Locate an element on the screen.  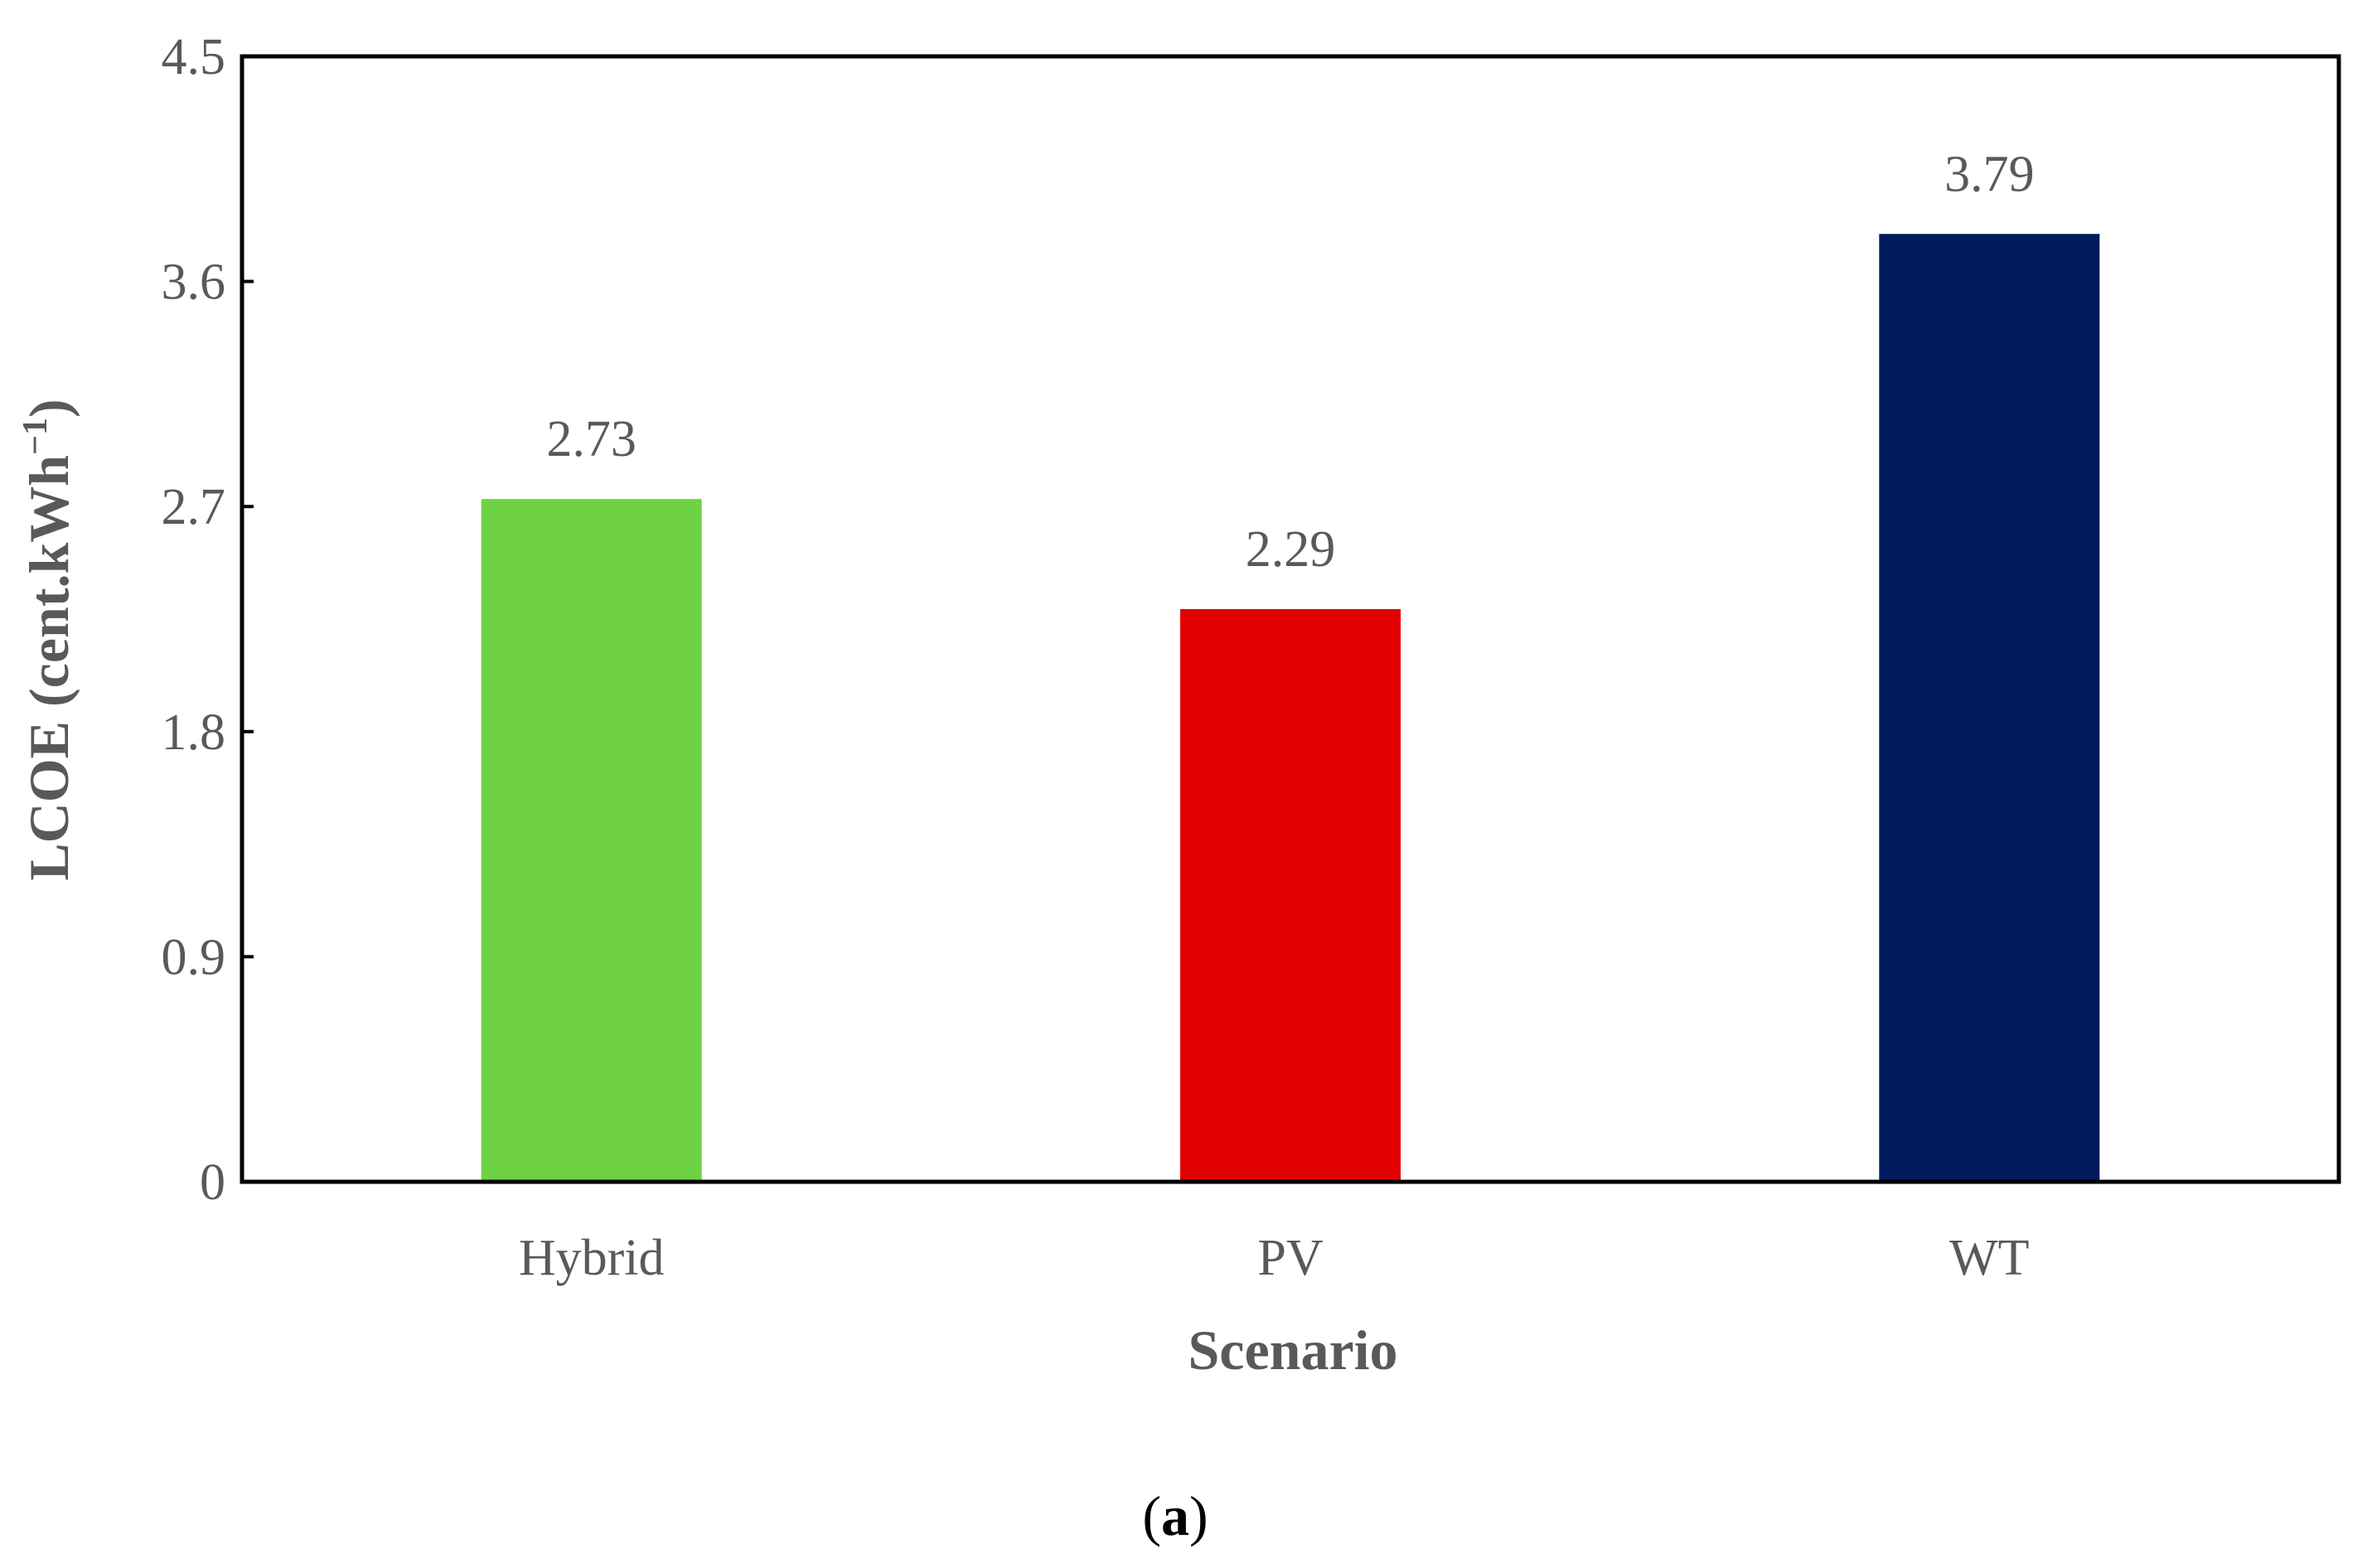
x-axis-ticks: Hybrid PV WT is located at coordinates (1274, 1258).